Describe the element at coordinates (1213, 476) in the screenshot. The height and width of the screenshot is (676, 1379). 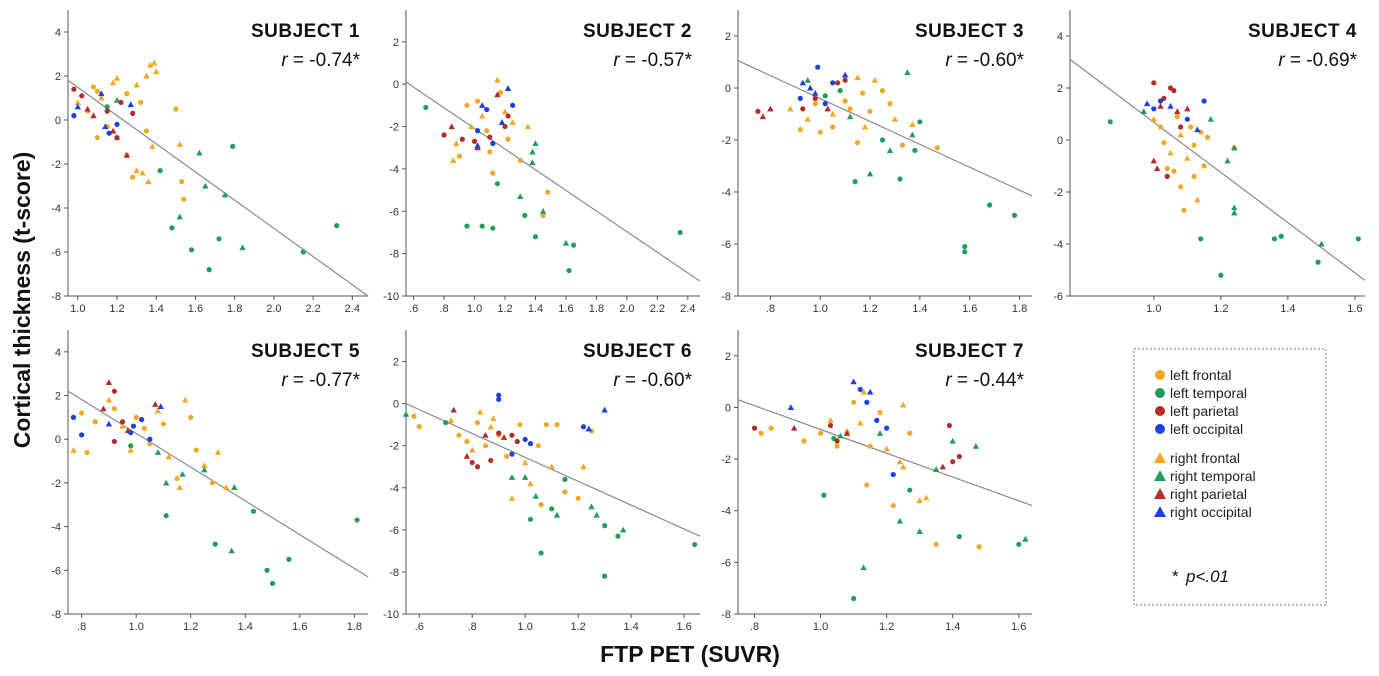
I see `legend-label: right temporal` at that location.